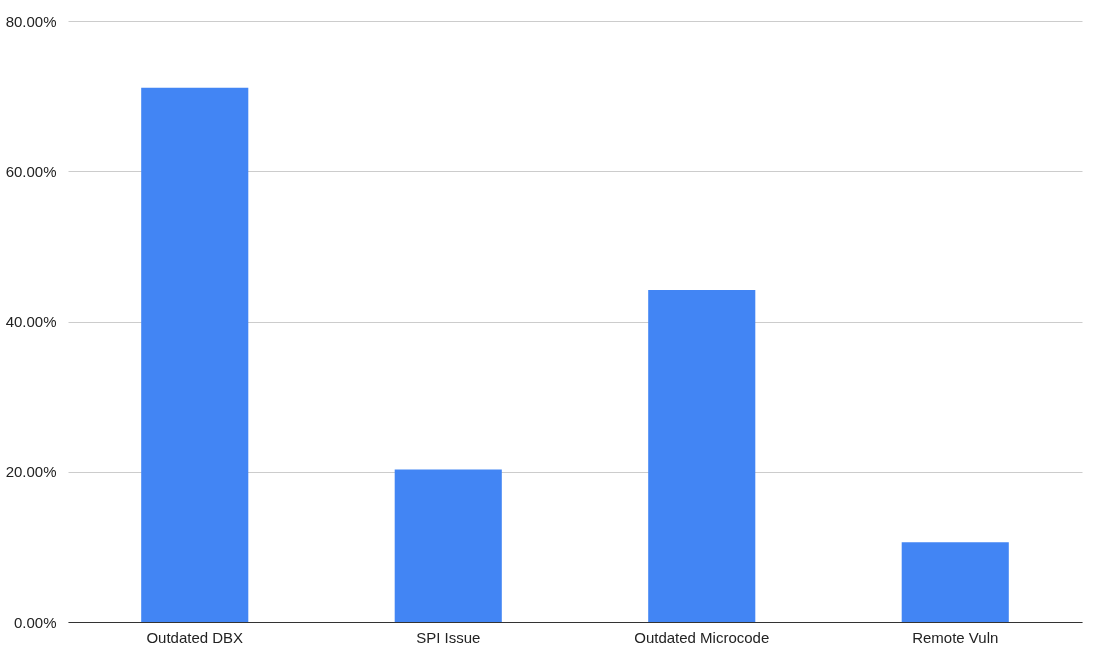  What do you see at coordinates (955, 637) in the screenshot?
I see `x-tick-label: Remote Vuln` at bounding box center [955, 637].